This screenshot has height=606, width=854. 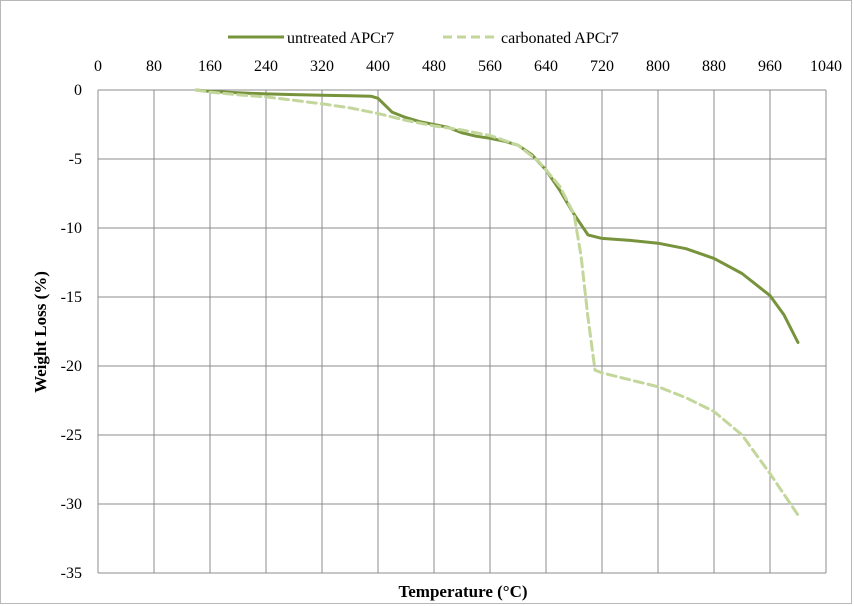 I want to click on y-tick-label: -20, so click(x=71, y=366).